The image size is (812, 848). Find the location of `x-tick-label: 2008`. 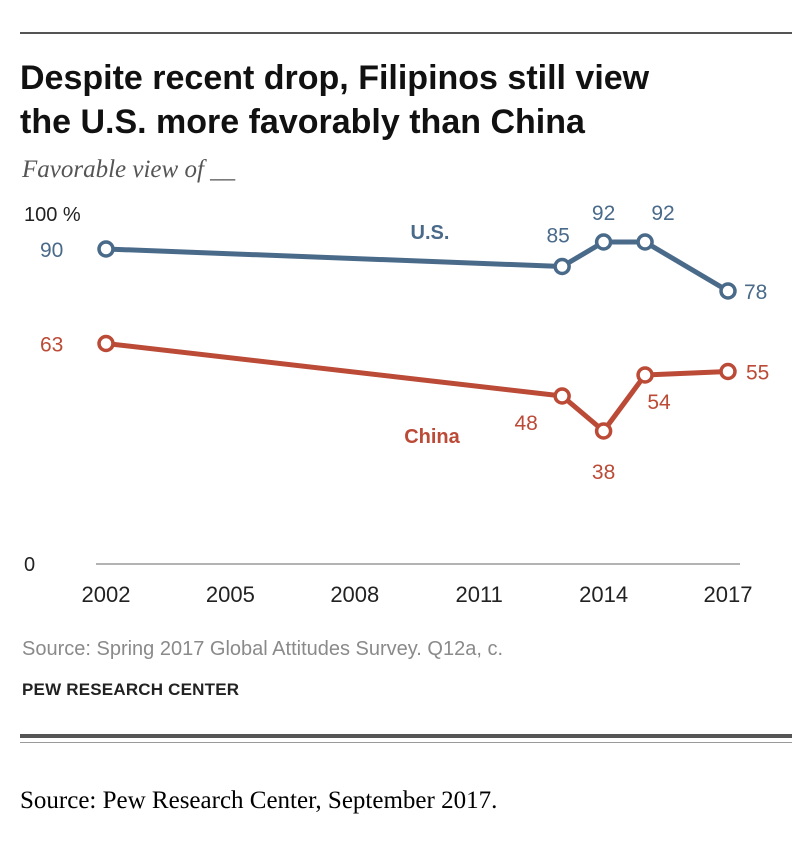

x-tick-label: 2008 is located at coordinates (354, 594).